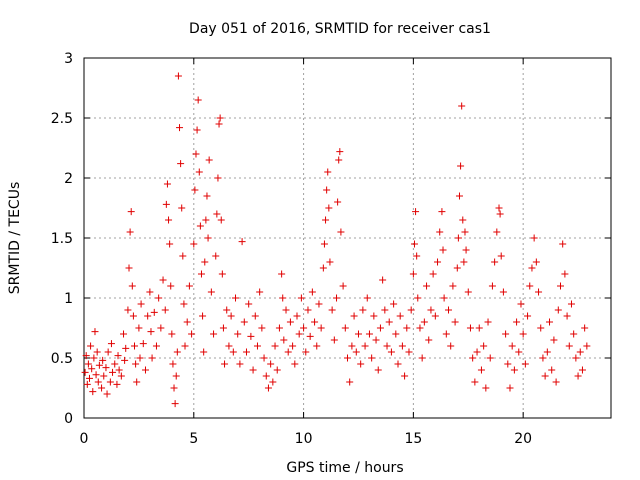 Image resolution: width=640 pixels, height=480 pixels. I want to click on x-axis-label: GPS time / hours, so click(344, 468).